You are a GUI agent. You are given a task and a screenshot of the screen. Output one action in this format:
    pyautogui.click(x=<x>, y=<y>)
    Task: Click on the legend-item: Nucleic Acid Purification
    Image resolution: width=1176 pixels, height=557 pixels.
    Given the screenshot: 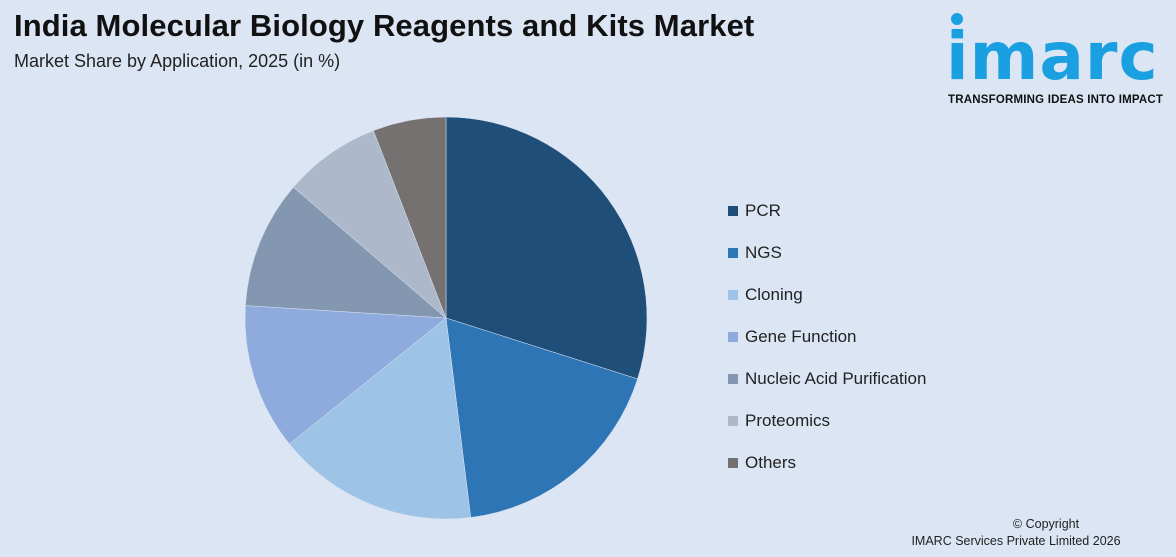 What is the action you would take?
    pyautogui.click(x=827, y=379)
    